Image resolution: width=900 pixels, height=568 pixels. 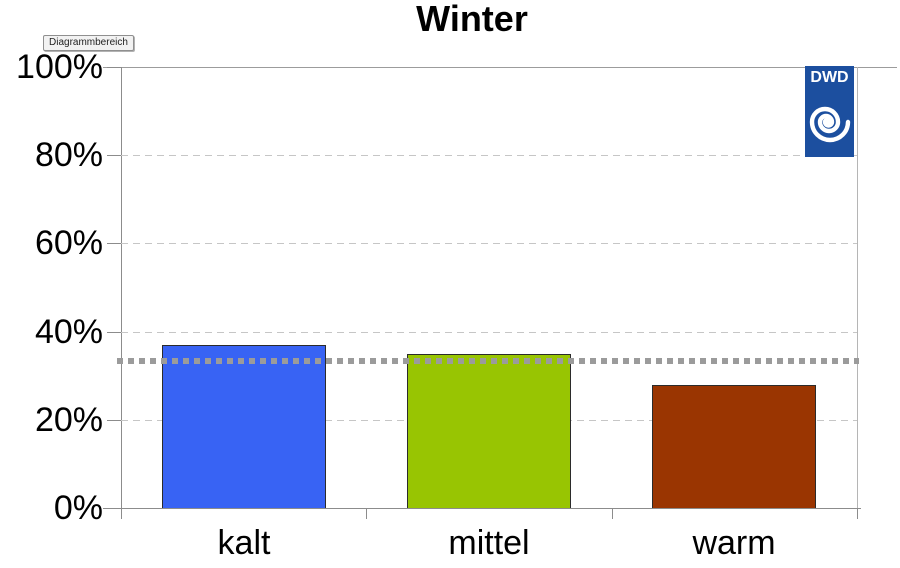 What do you see at coordinates (482, 508) in the screenshot?
I see `x-axis` at bounding box center [482, 508].